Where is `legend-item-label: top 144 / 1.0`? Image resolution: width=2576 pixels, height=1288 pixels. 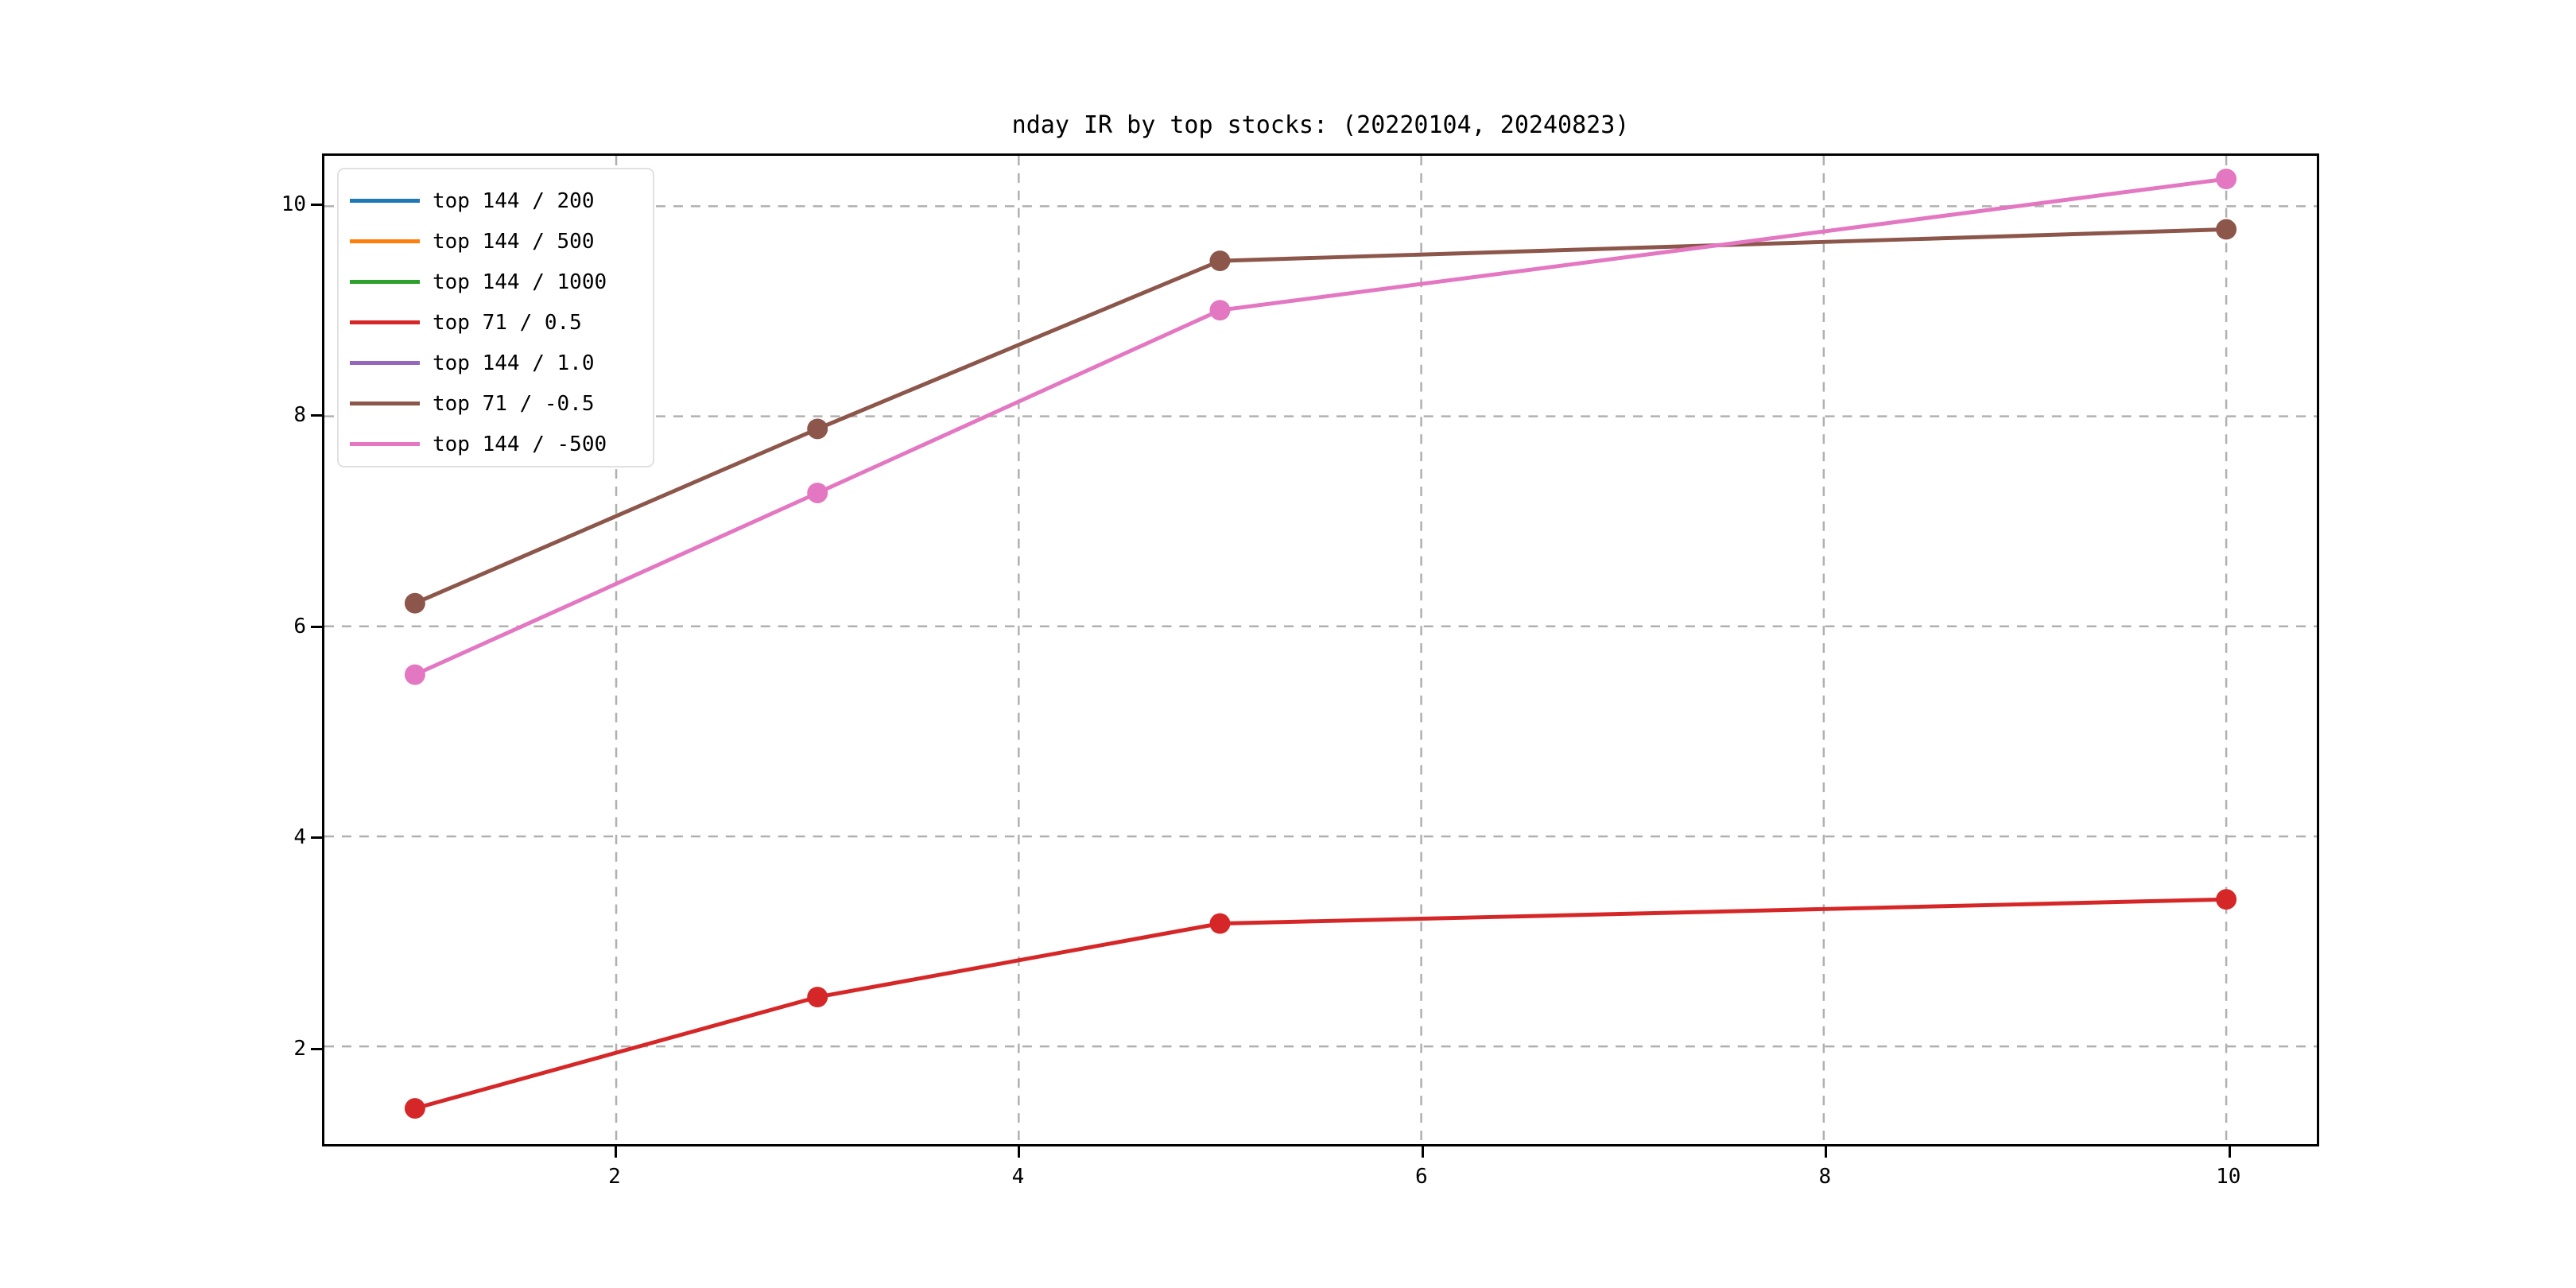
legend-item-label: top 144 / 1.0 is located at coordinates (514, 363).